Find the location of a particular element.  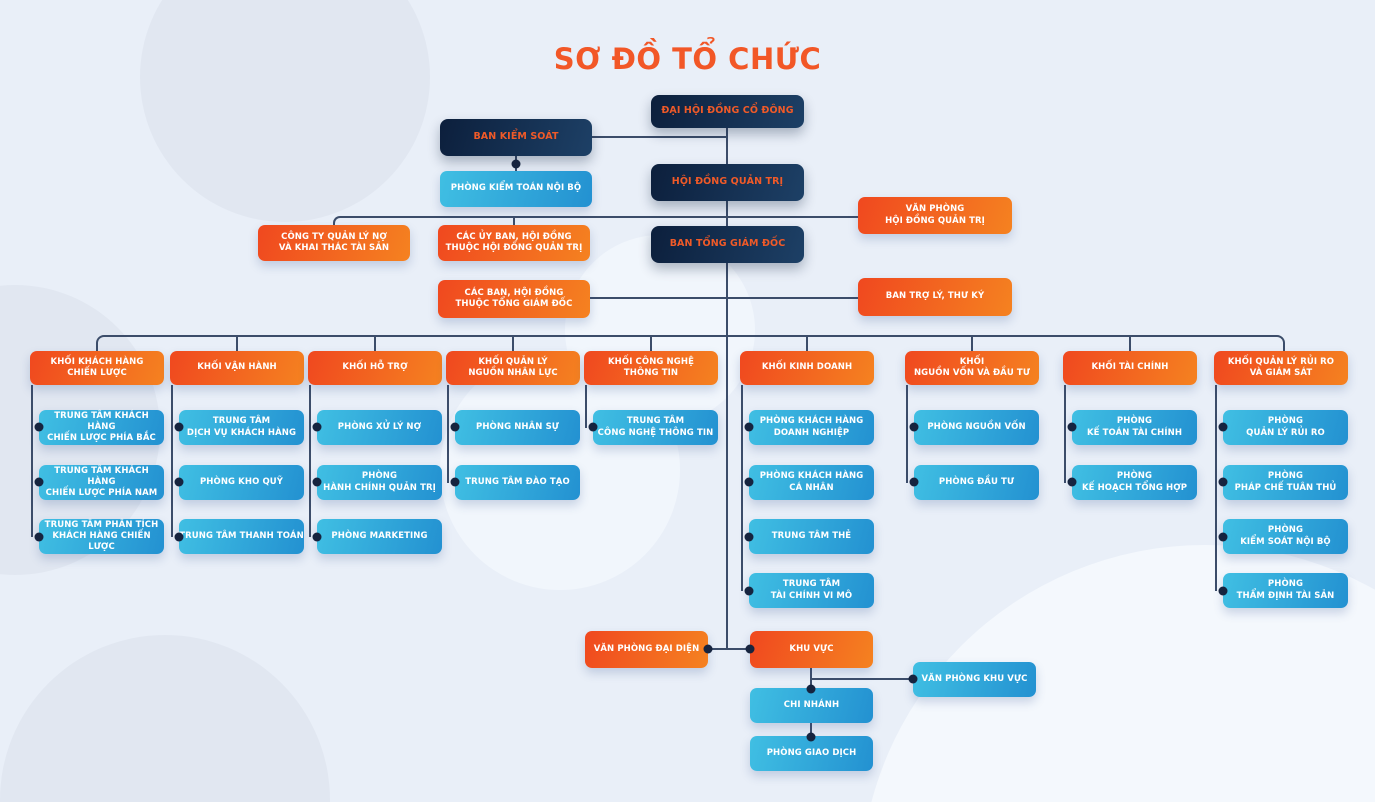

org-unit: TRUNG TÂM THANH TOÁN is located at coordinates (241, 536).